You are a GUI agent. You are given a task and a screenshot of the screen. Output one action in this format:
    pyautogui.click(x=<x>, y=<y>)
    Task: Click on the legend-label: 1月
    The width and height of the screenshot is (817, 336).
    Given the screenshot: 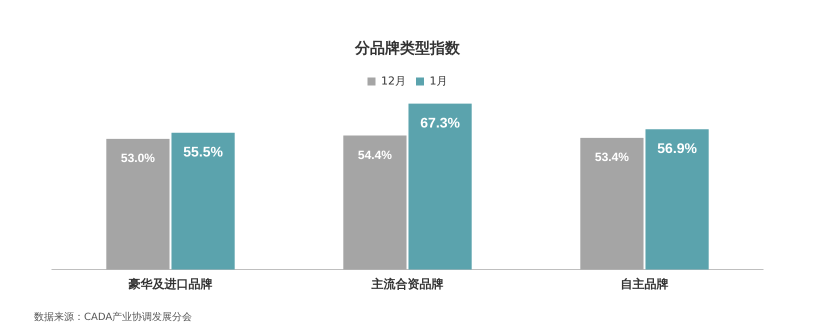 What is the action you would take?
    pyautogui.click(x=439, y=81)
    